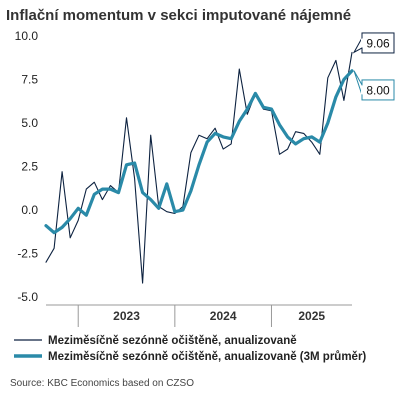  I want to click on source-note: Source: KBC Economics based on CZSO, so click(102, 383).